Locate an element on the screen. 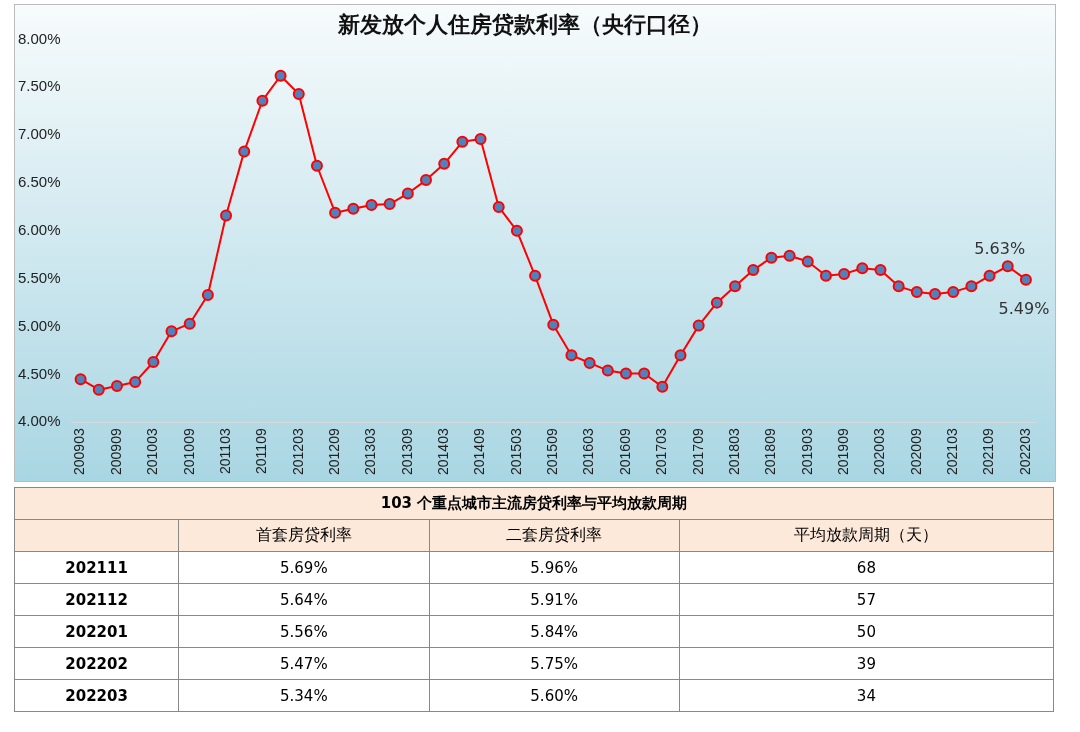  x-tick-label: 201503 is located at coordinates (515, 451).